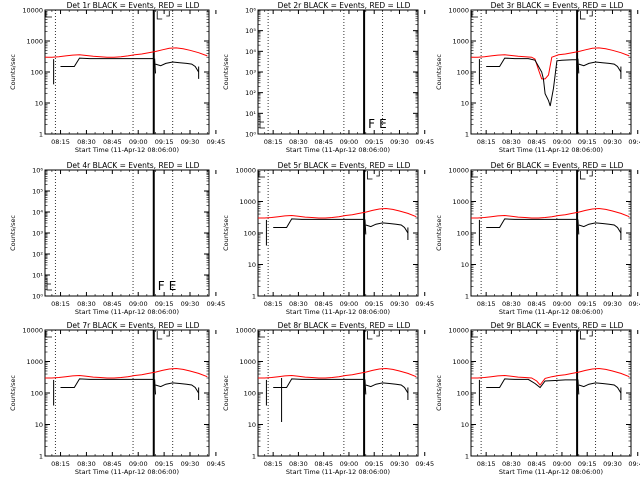 This screenshot has width=640, height=480. Describe the element at coordinates (371, 124) in the screenshot. I see `flag-letter: F` at that location.